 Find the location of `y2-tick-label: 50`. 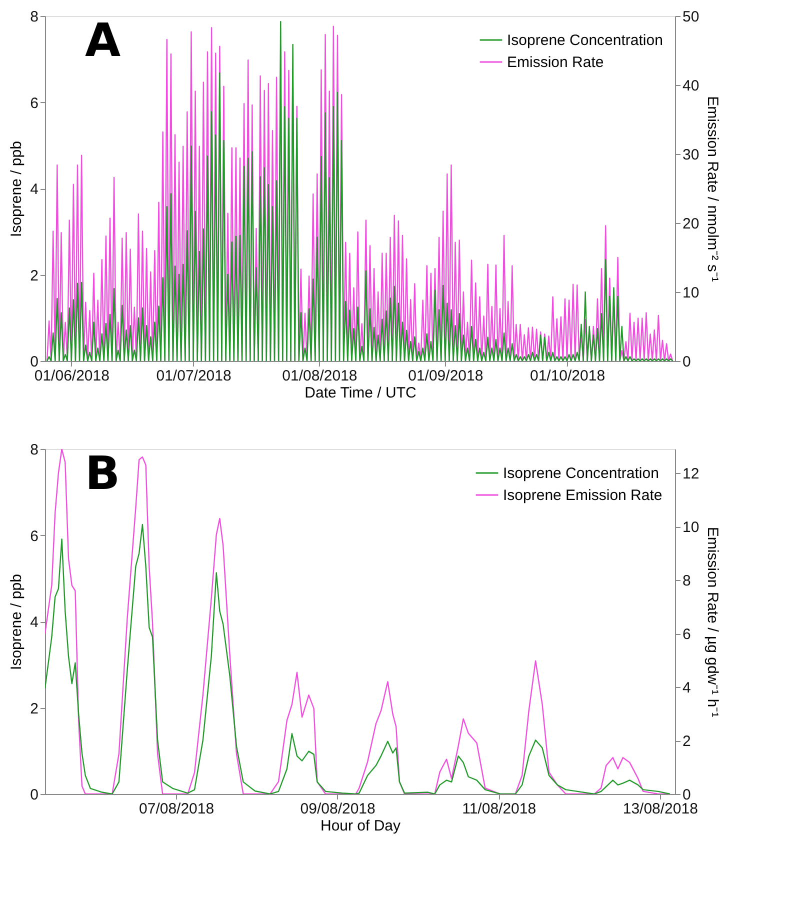

y2-tick-label: 50 is located at coordinates (691, 17).